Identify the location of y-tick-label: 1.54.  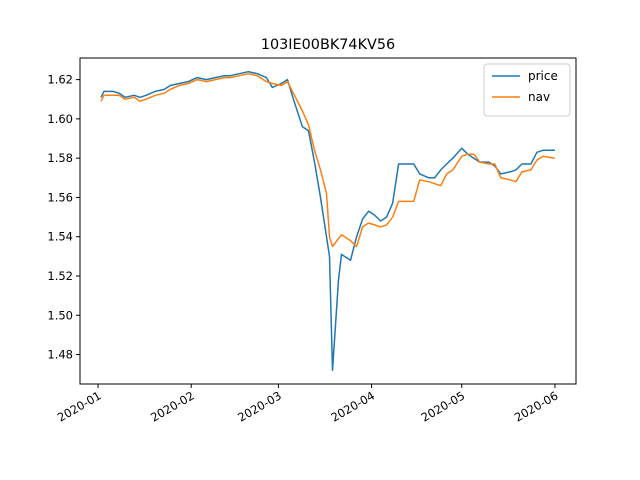
(60, 237).